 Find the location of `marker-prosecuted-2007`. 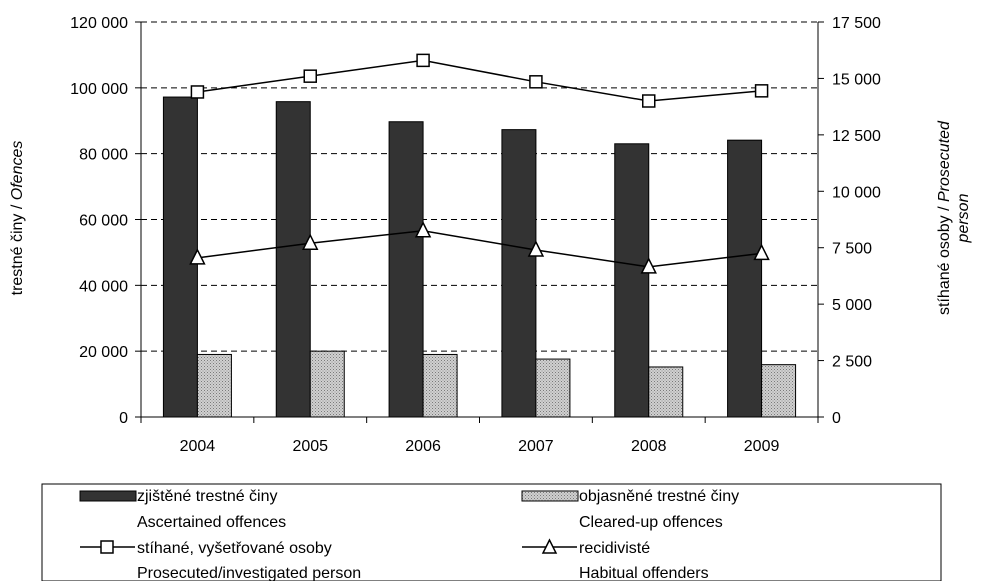

marker-prosecuted-2007 is located at coordinates (536, 82).